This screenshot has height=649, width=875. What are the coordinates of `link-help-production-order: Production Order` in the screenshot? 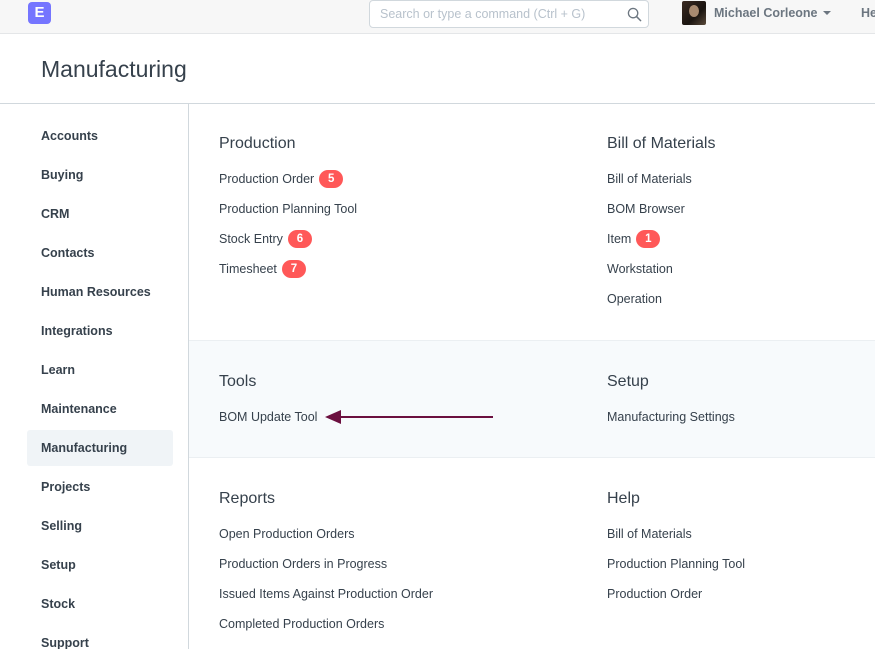 It's located at (654, 594).